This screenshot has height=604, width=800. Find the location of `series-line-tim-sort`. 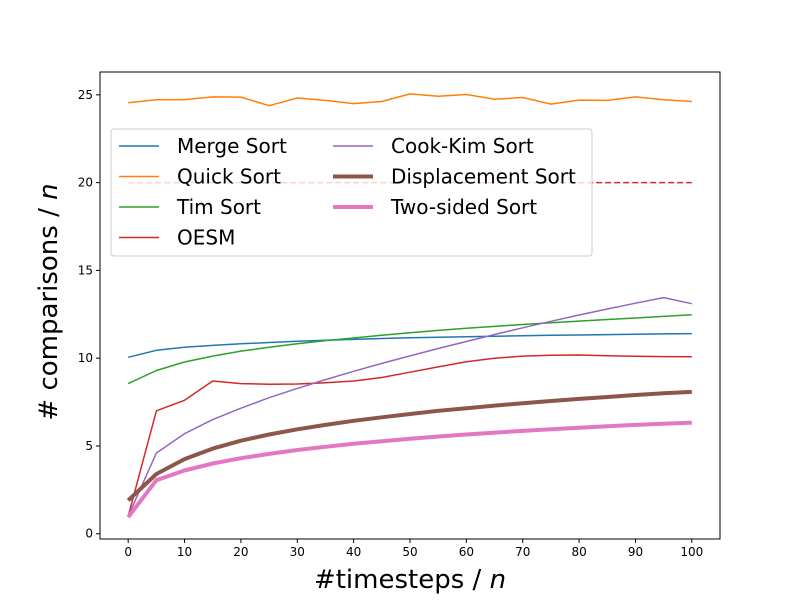

series-line-tim-sort is located at coordinates (409, 349).